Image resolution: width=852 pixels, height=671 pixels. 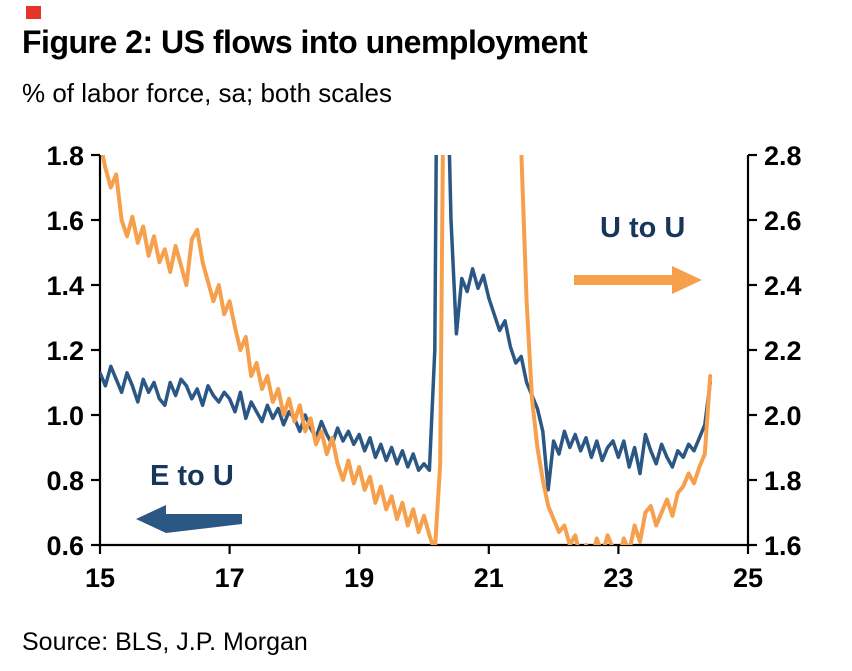 I want to click on left-arrow-shape, so click(x=189, y=519).